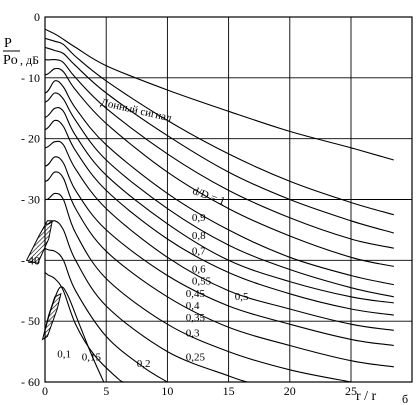  I want to click on x-axis-title: r / r б, so click(382, 397).